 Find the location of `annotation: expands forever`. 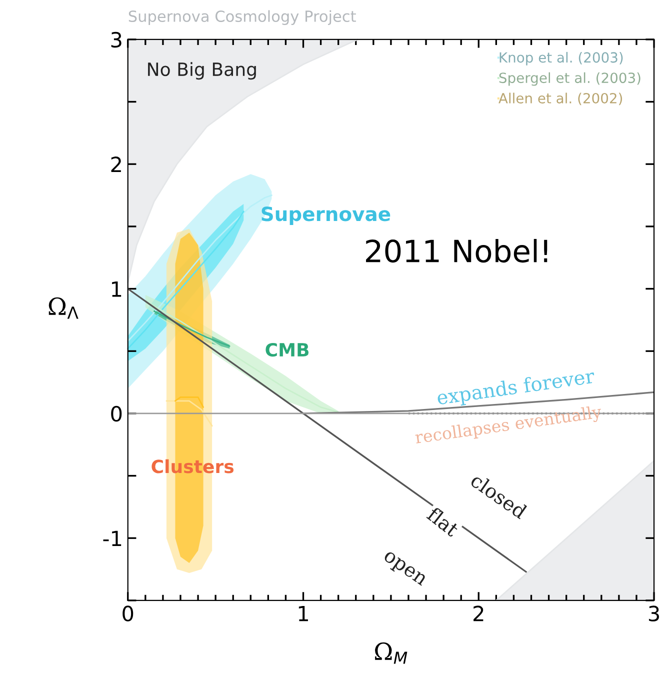

annotation: expands forever is located at coordinates (516, 389).